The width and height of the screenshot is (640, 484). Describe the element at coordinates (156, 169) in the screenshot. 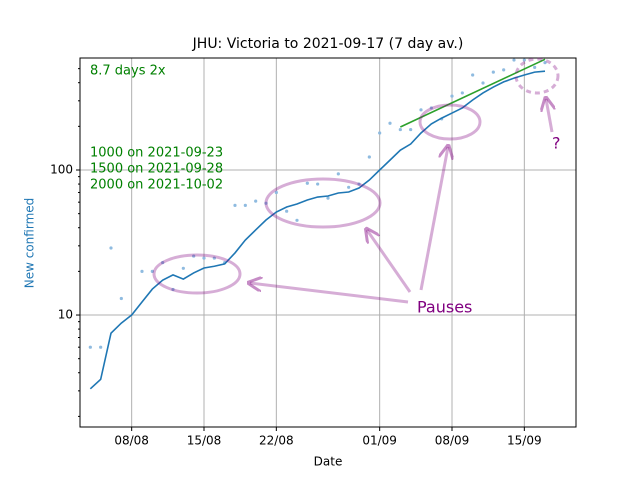

I see `forecast-label: 1500 on 2021-09-28` at that location.